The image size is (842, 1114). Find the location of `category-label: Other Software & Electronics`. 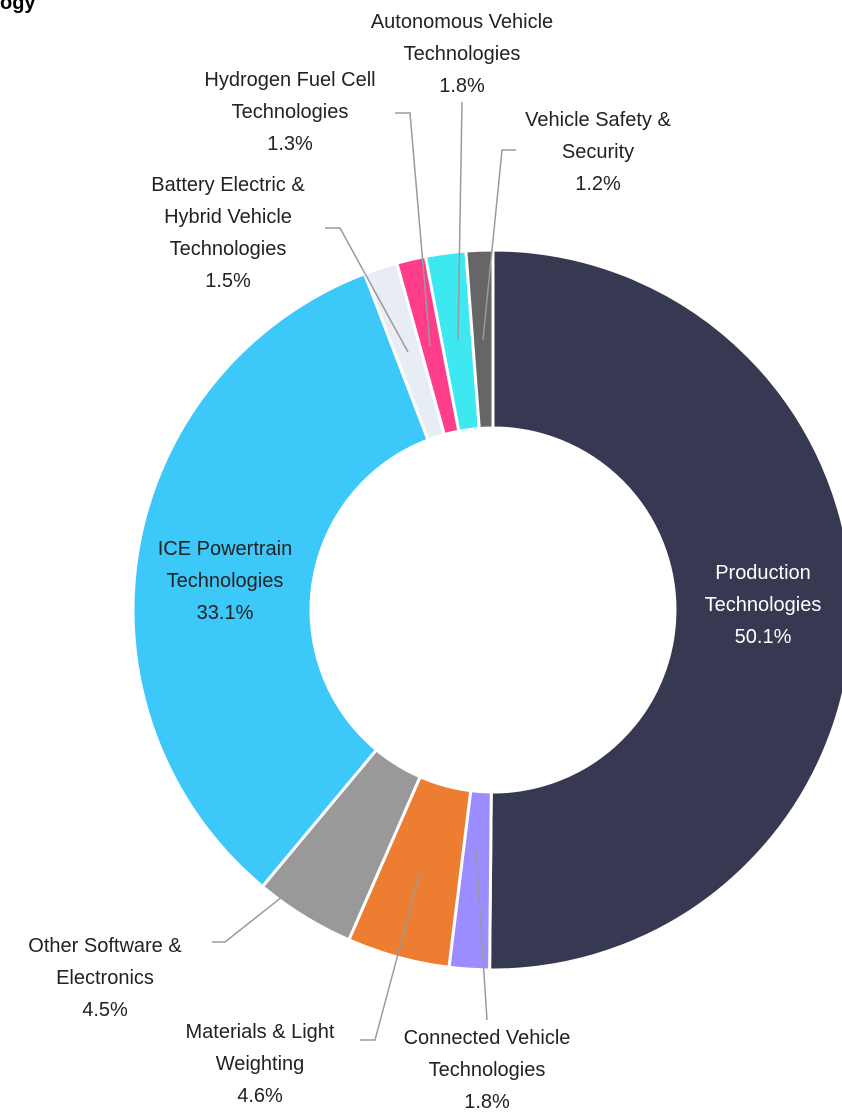

category-label: Other Software & Electronics is located at coordinates (105, 962).